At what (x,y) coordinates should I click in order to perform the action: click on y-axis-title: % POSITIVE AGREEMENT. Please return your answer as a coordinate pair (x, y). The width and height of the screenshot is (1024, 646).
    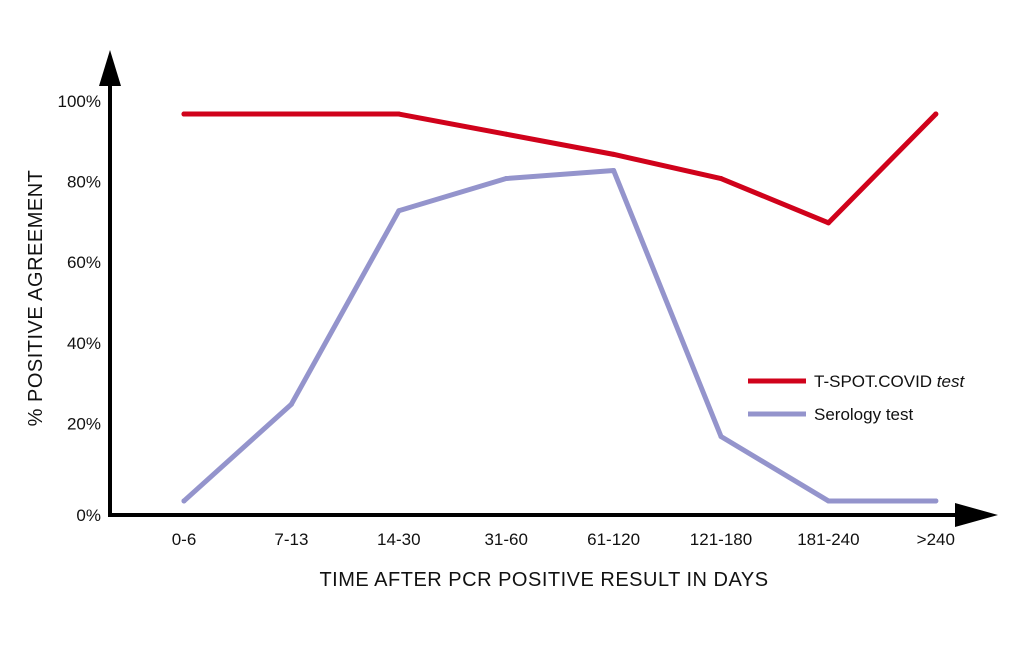
    Looking at the image, I should click on (36, 298).